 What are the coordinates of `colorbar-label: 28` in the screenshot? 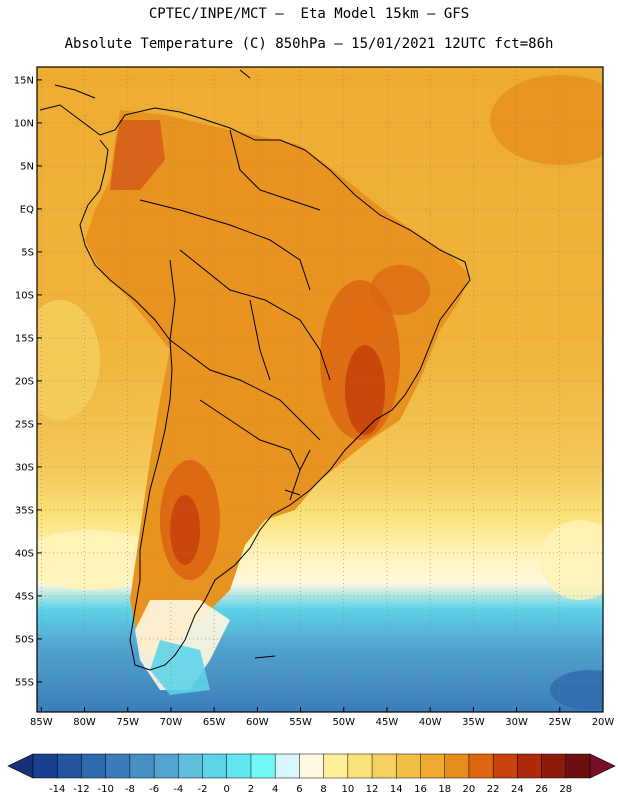 It's located at (565, 789).